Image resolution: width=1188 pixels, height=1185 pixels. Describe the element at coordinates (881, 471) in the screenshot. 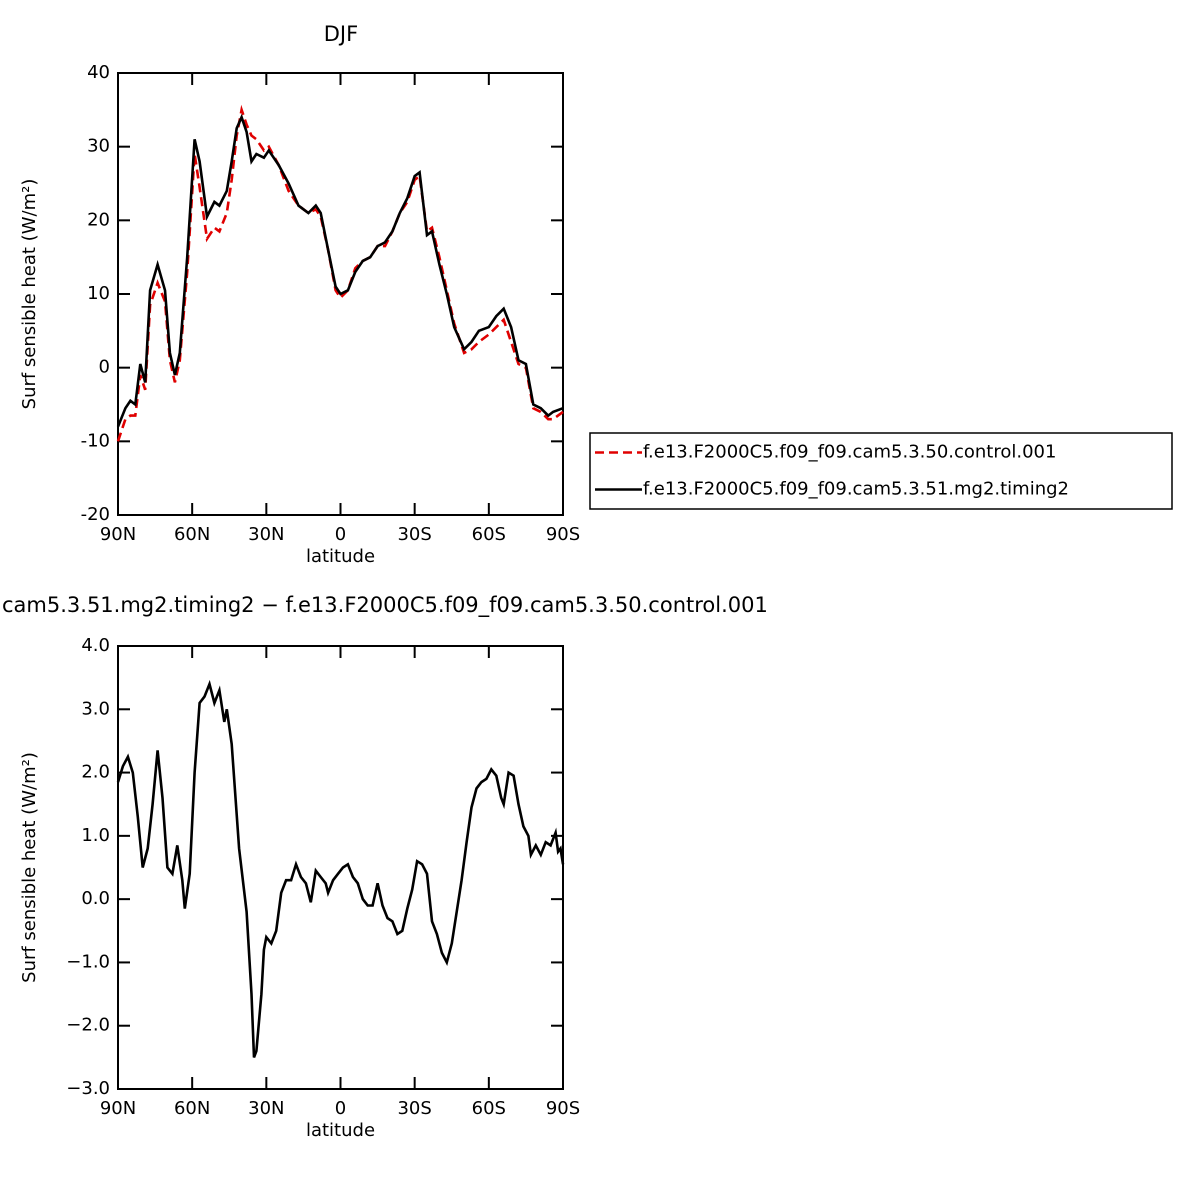

I see `legend-box` at that location.